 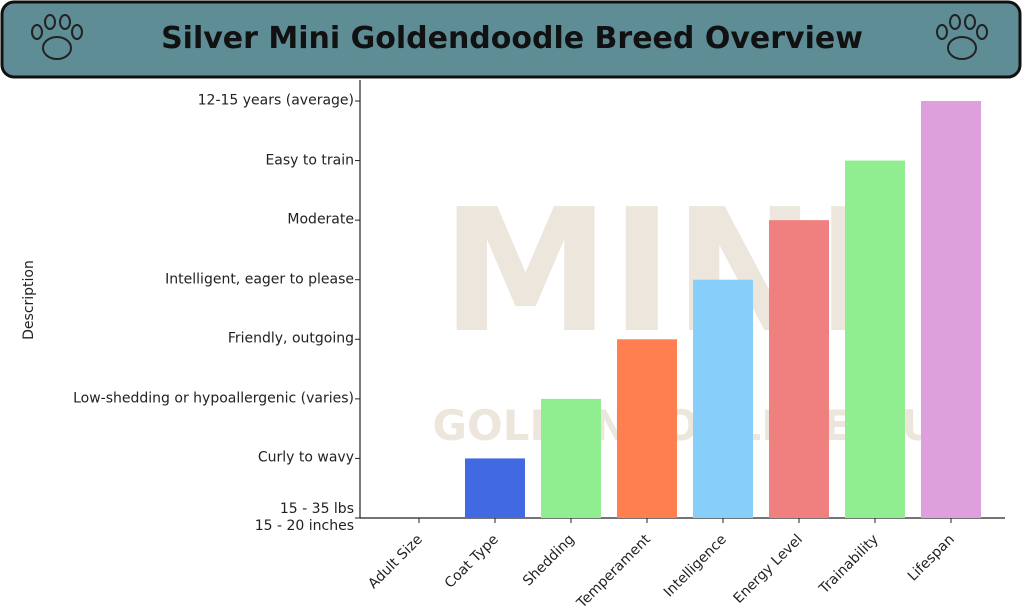 I want to click on y-tick-label: Easy to train, so click(x=309, y=160).